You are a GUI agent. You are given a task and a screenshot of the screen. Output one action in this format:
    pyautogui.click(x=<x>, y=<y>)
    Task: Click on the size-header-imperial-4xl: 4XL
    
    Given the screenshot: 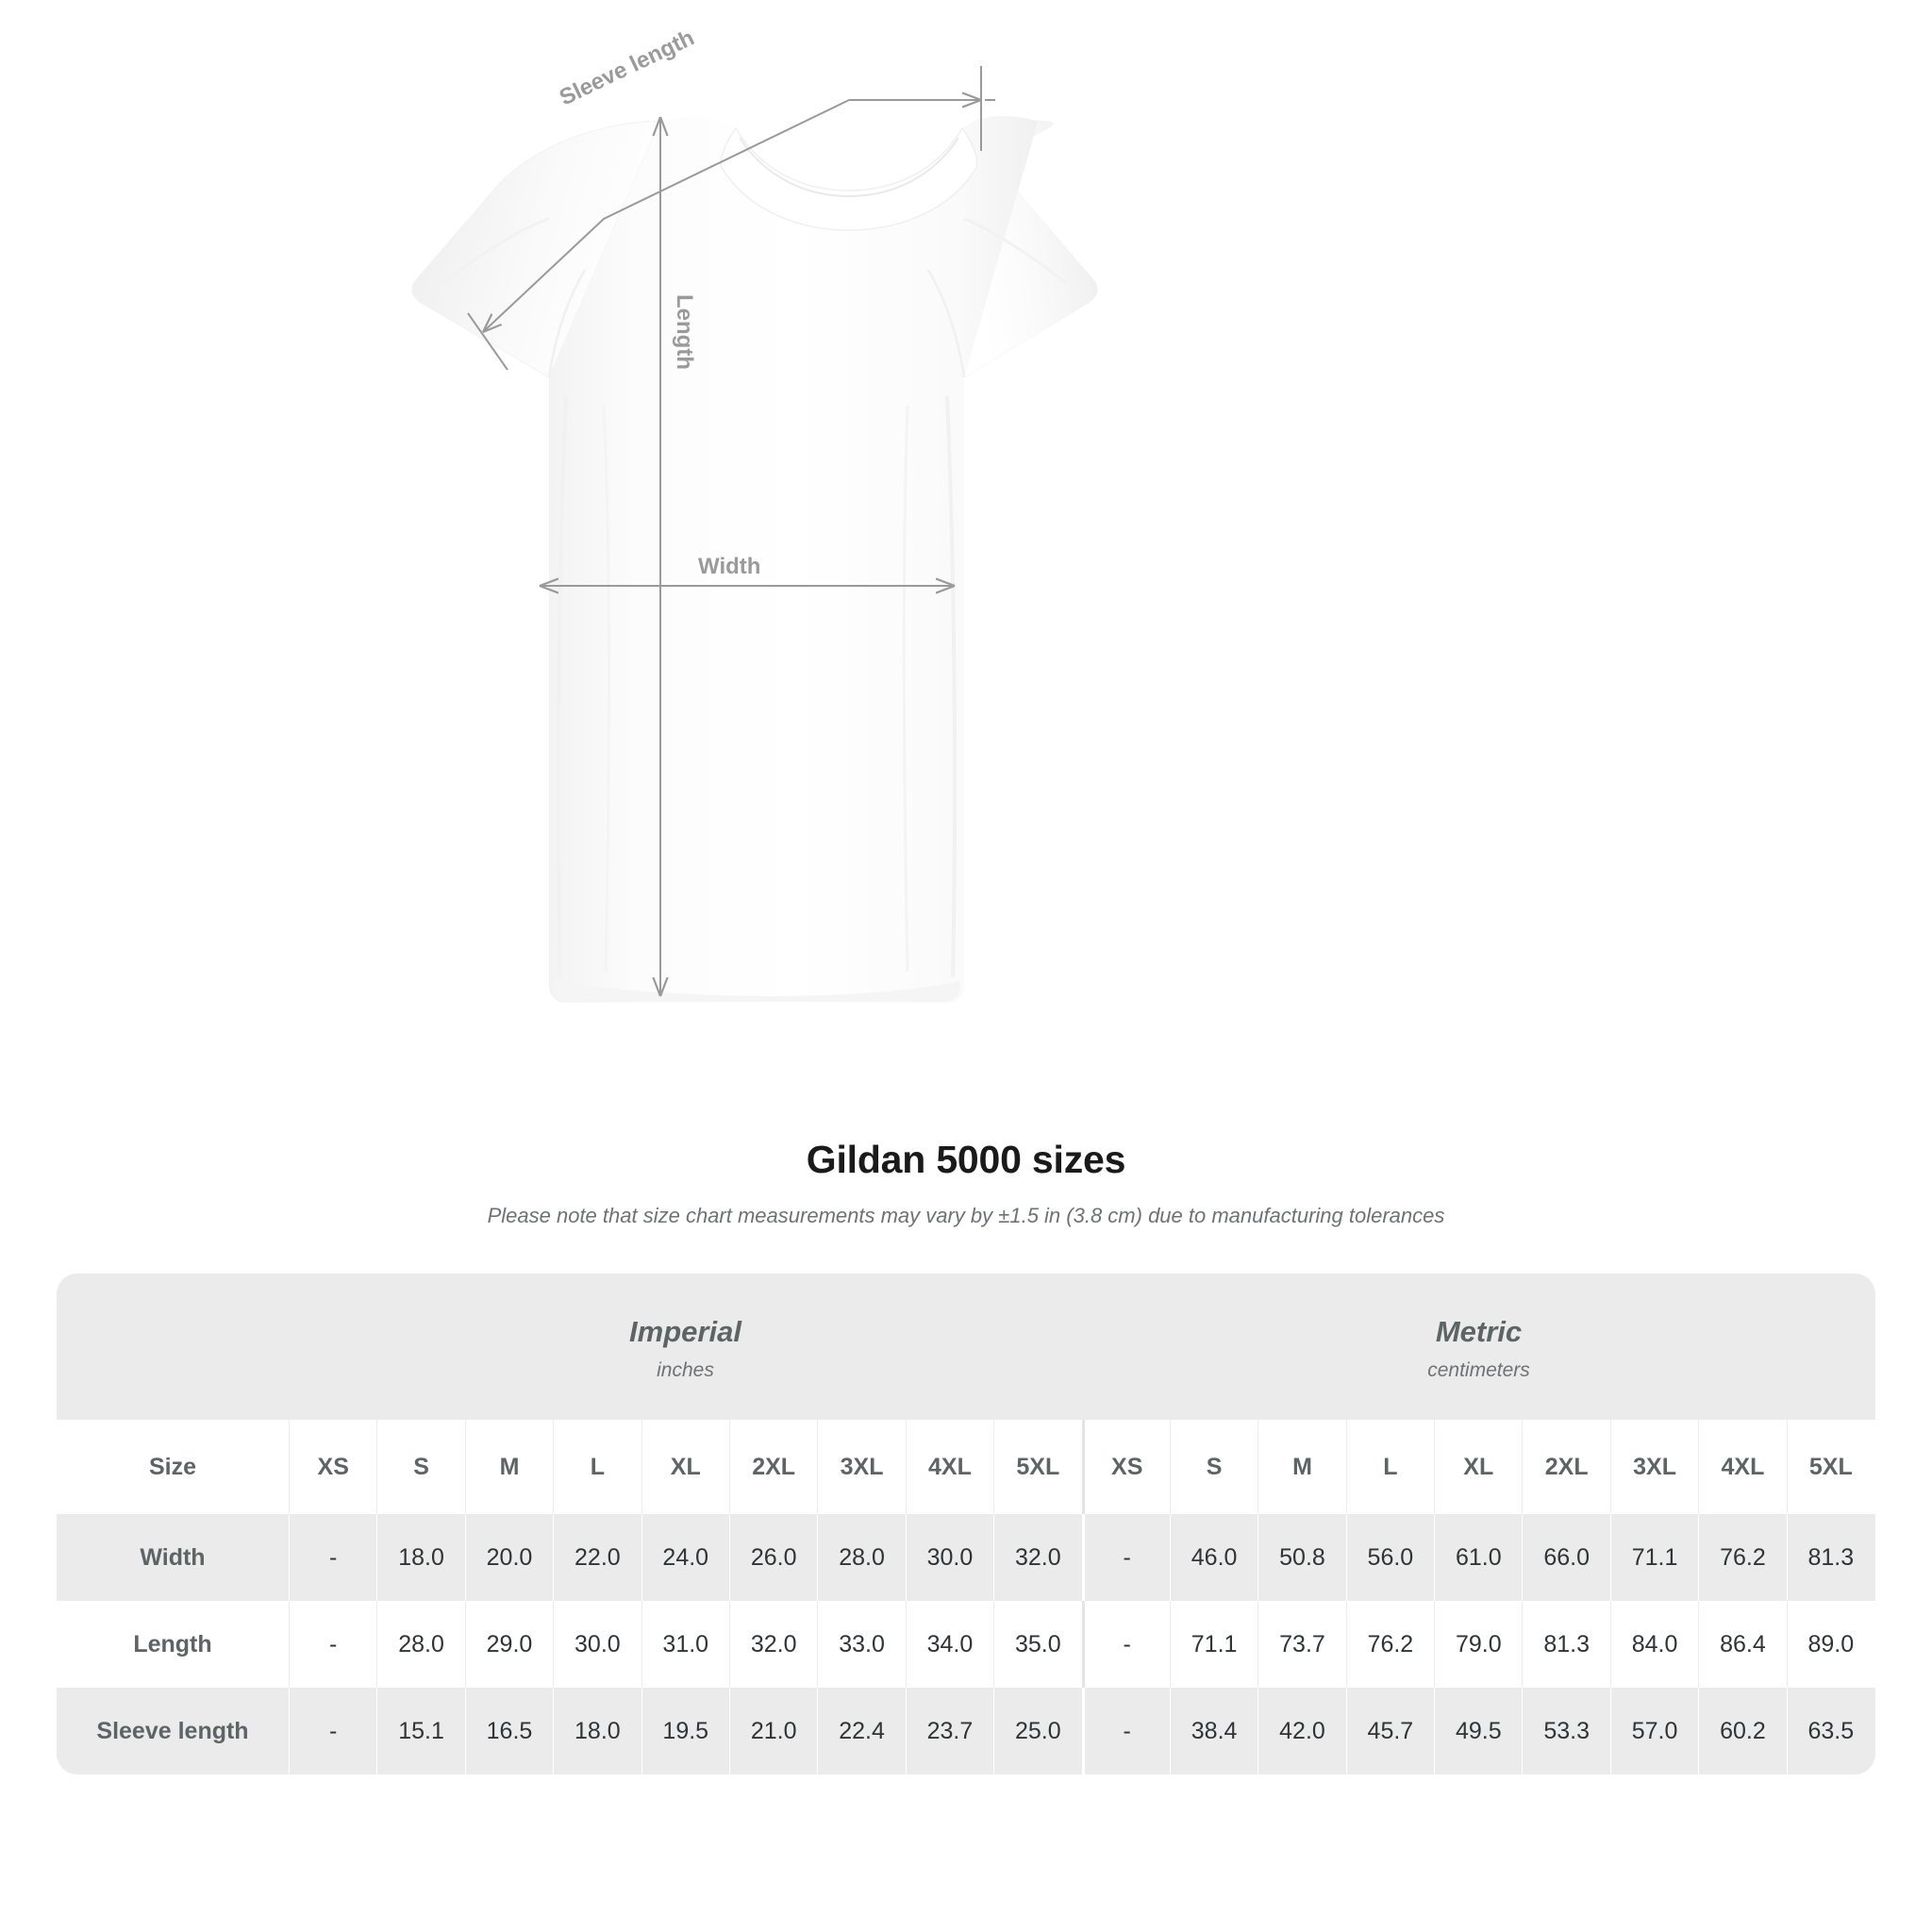 What is the action you would take?
    pyautogui.click(x=949, y=1467)
    